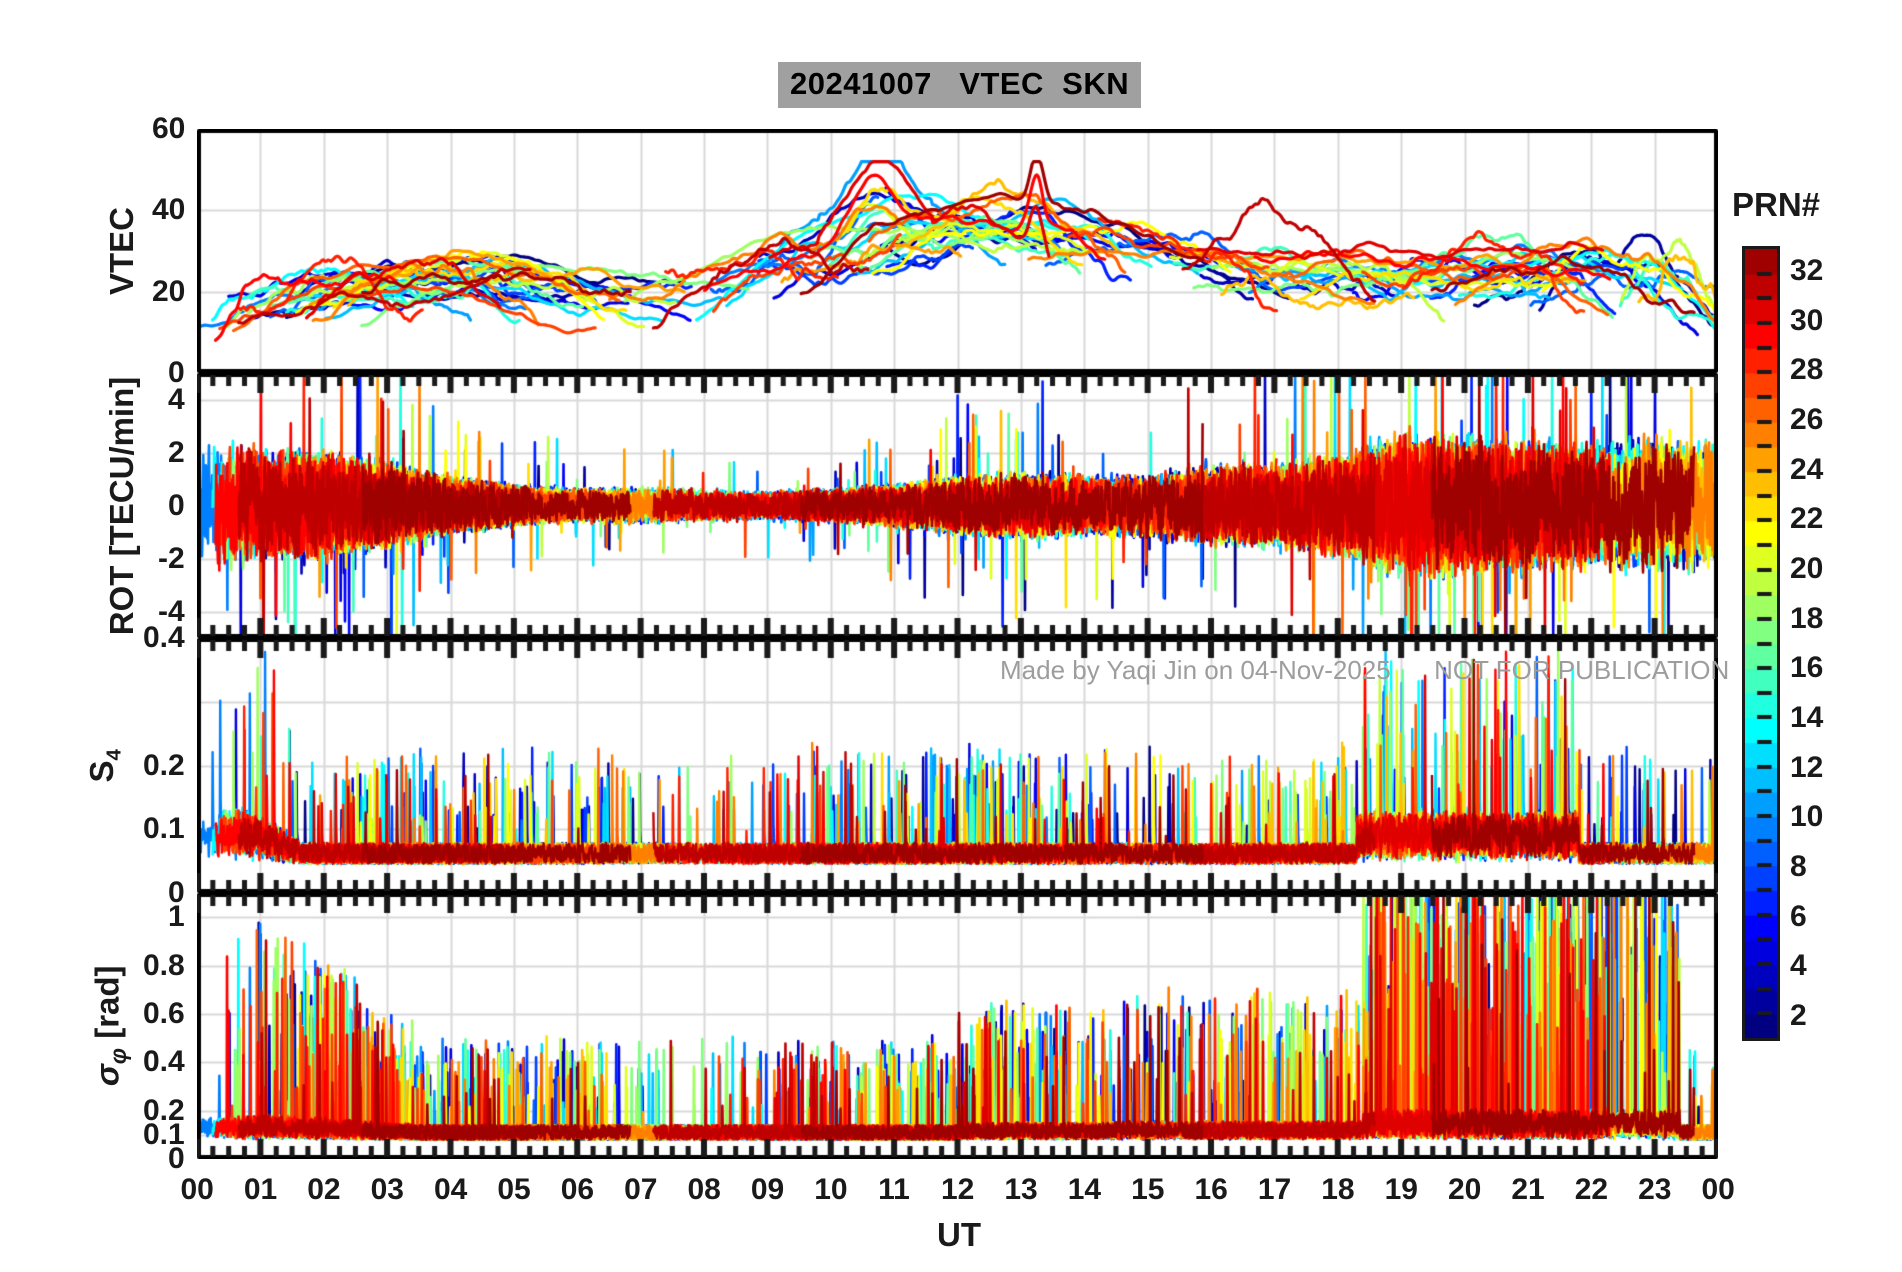 Image resolution: width=1902 pixels, height=1272 pixels. What do you see at coordinates (164, 765) in the screenshot?
I see `s4-ytick-0p2: 0.2` at bounding box center [164, 765].